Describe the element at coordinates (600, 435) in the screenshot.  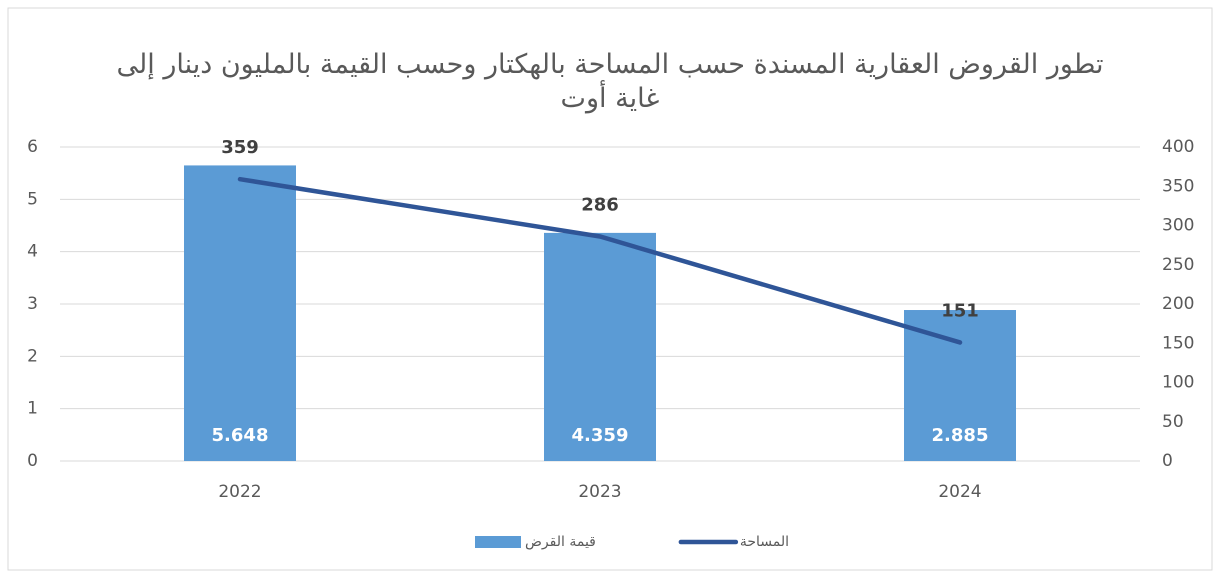
I see `bar-value-label: 4.359` at that location.